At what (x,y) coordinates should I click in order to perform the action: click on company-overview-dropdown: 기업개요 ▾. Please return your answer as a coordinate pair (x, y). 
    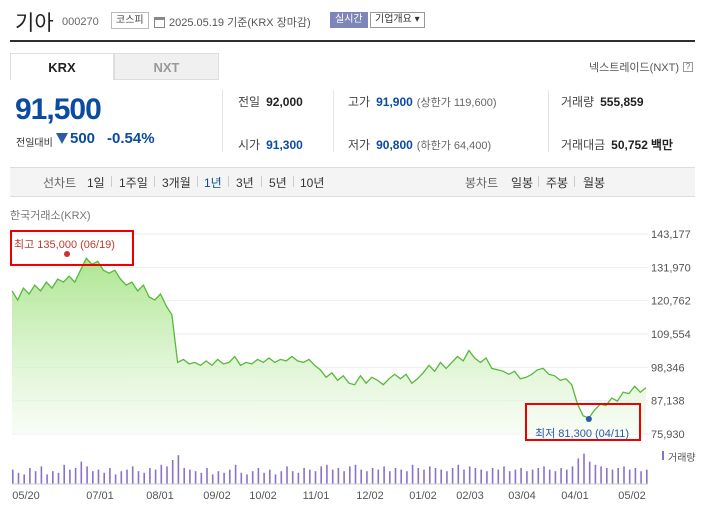
    Looking at the image, I should click on (397, 20).